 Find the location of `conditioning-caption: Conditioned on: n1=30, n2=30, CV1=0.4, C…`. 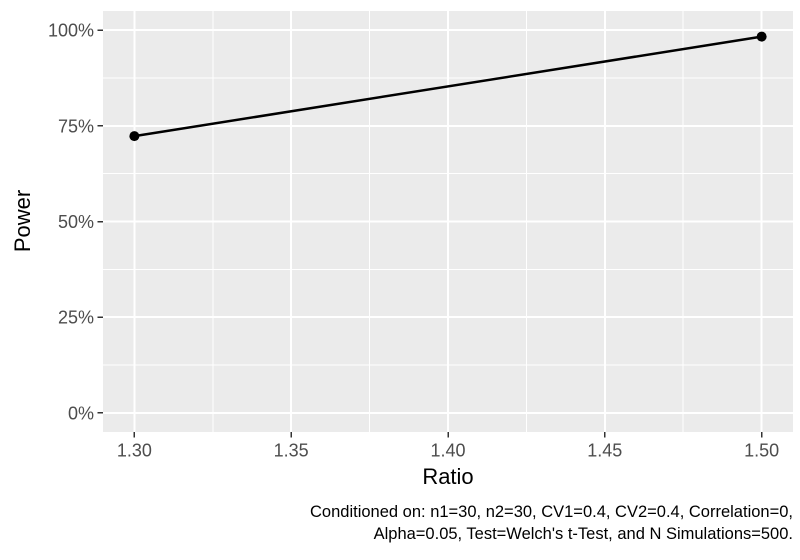

conditioning-caption: Conditioned on: n1=30, n2=30, CV1=0.4, C… is located at coordinates (551, 523).